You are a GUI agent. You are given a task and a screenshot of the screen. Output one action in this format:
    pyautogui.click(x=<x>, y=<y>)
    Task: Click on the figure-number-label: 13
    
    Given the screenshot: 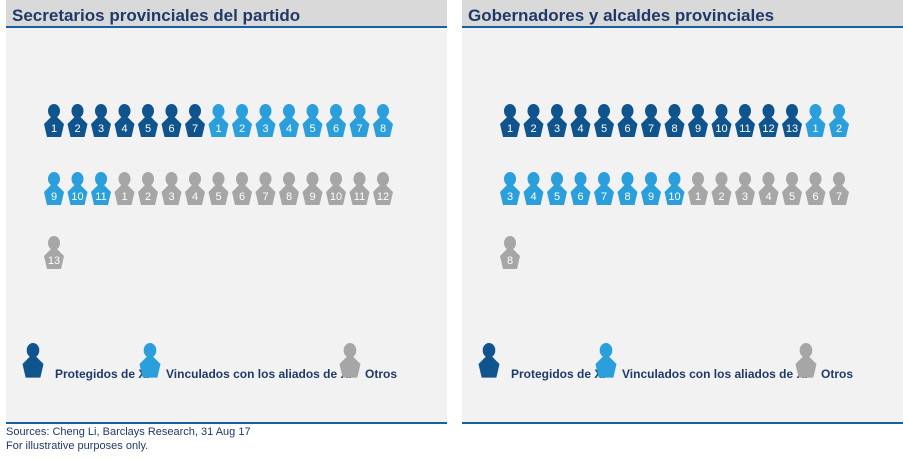 What is the action you would take?
    pyautogui.click(x=792, y=129)
    